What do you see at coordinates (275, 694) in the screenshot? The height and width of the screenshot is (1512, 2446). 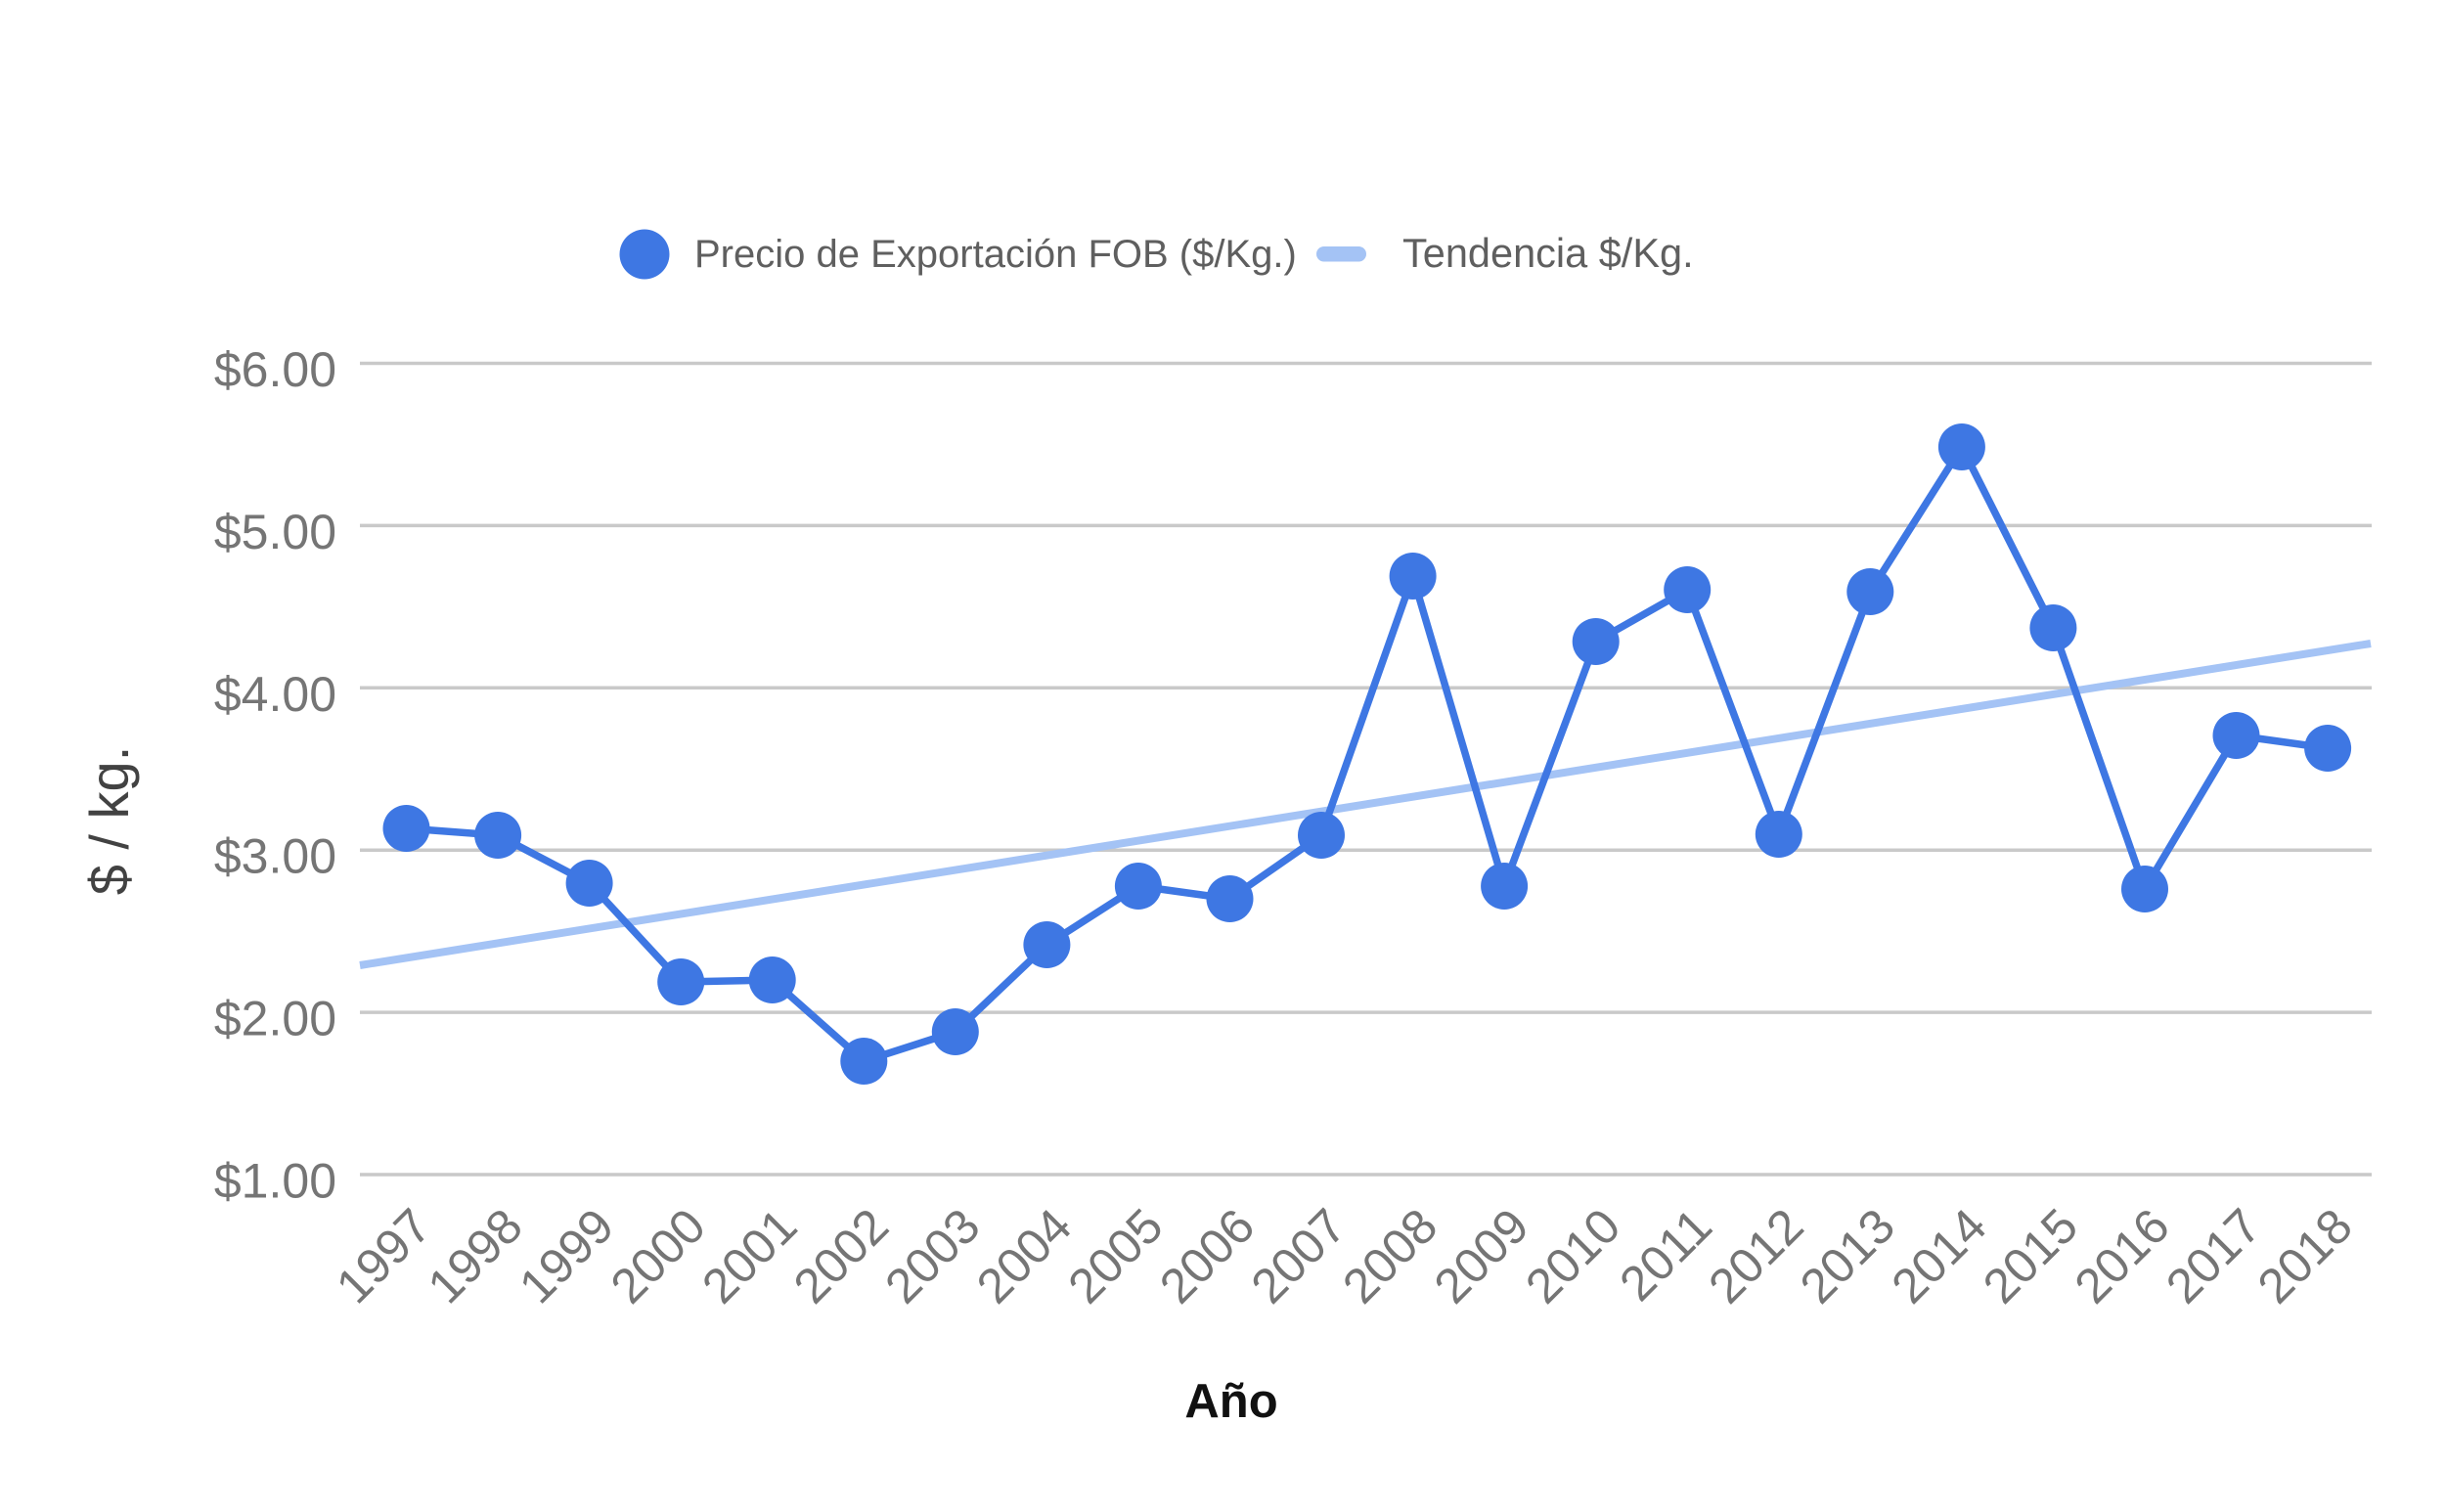 I see `svg-text: $4.00` at bounding box center [275, 694].